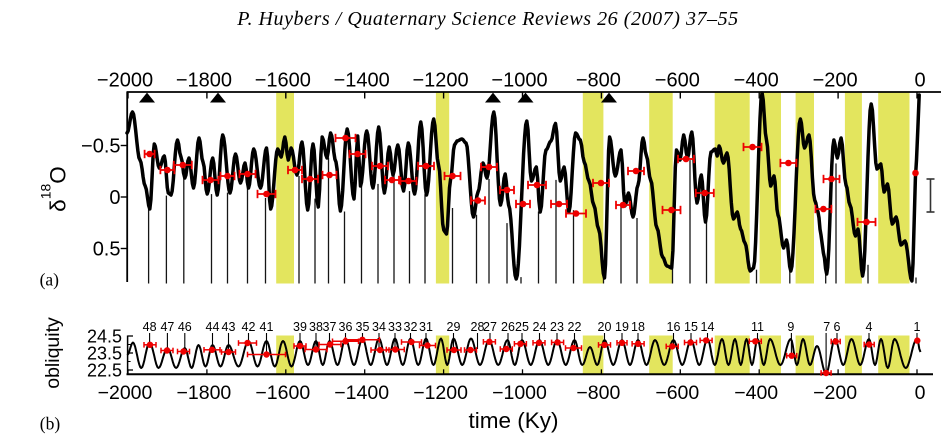 This screenshot has height=444, width=944. What do you see at coordinates (316, 327) in the screenshot?
I see `svg-text: 38` at bounding box center [316, 327].